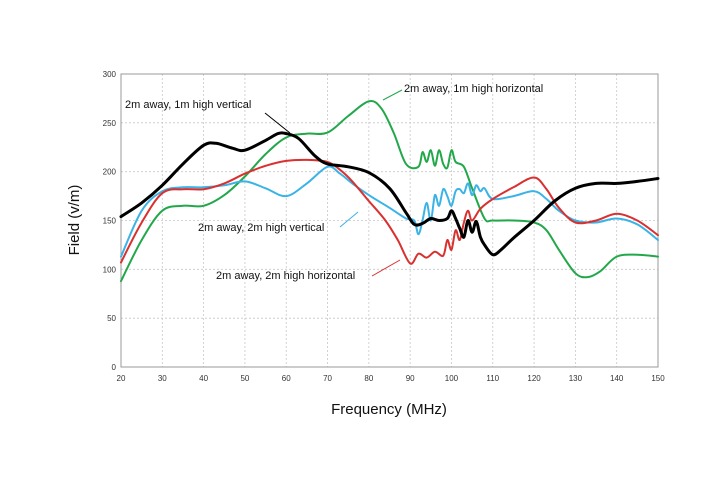 The image size is (720, 500). I want to click on x-tick-label: 80, so click(368, 378).